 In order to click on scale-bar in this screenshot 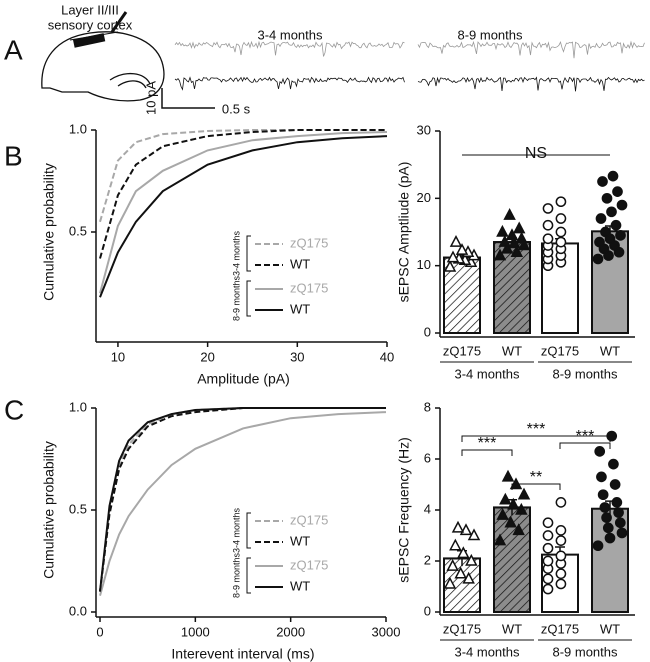, I will do `click(188, 98)`.